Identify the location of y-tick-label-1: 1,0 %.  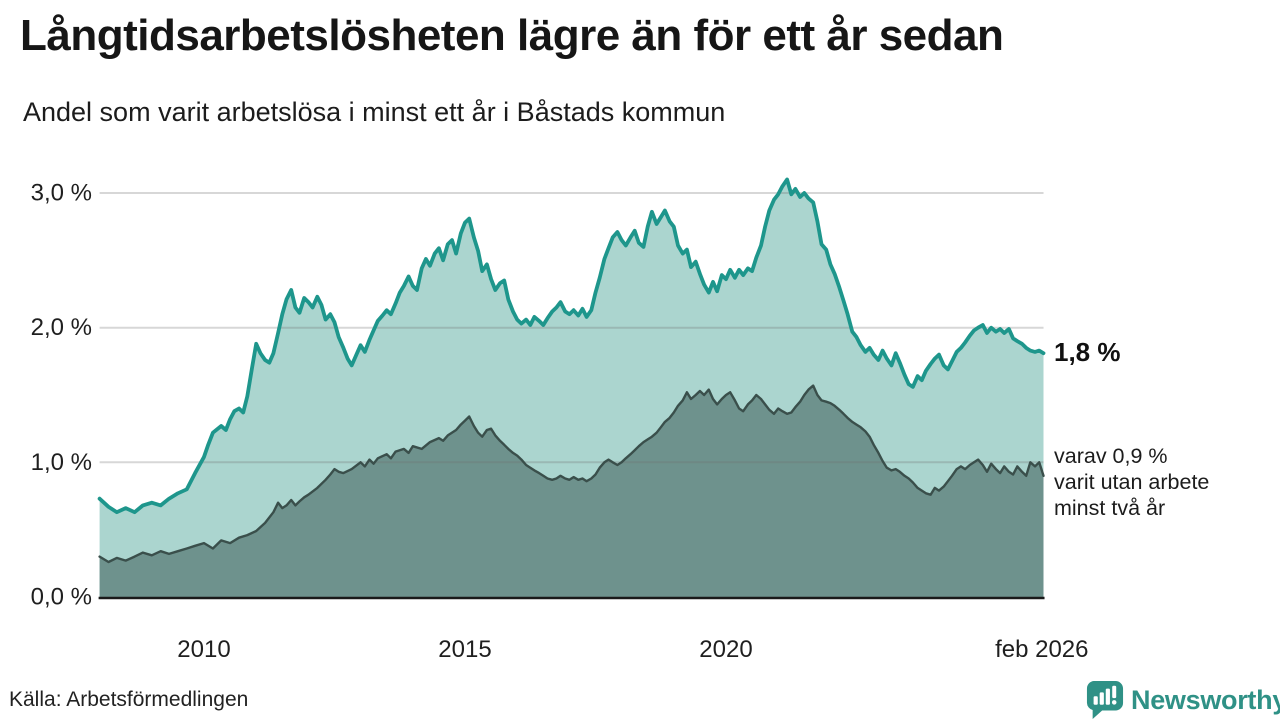
(61, 462).